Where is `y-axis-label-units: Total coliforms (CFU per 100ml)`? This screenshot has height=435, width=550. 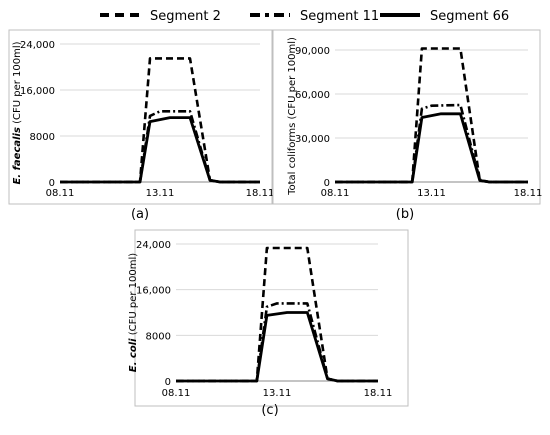
y-axis-label-units: Total coliforms (CFU per 100ml) is located at coordinates (292, 116).